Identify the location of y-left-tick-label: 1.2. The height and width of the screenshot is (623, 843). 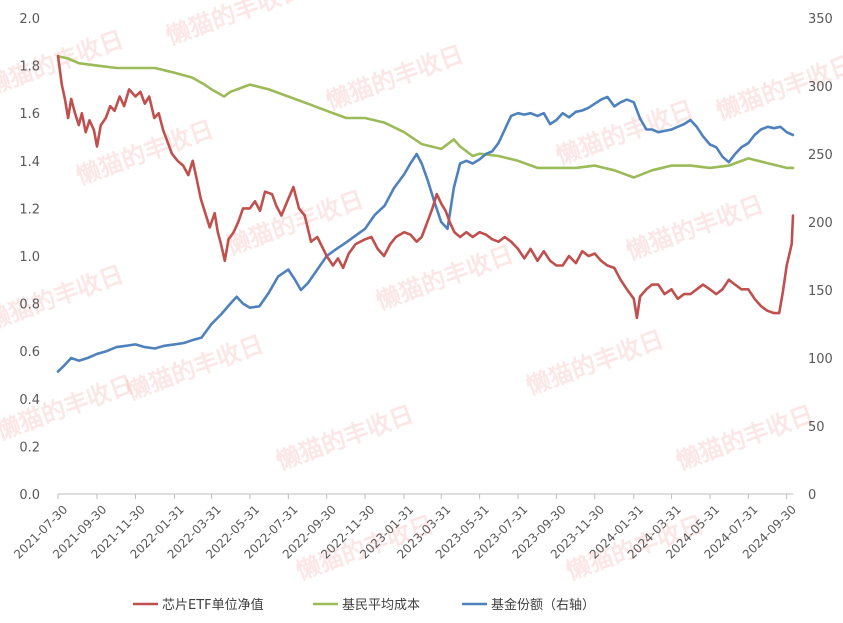
(29, 209).